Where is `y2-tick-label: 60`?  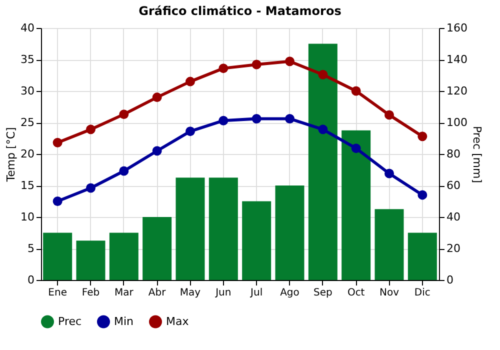
y2-tick-label: 60 is located at coordinates (453, 185).